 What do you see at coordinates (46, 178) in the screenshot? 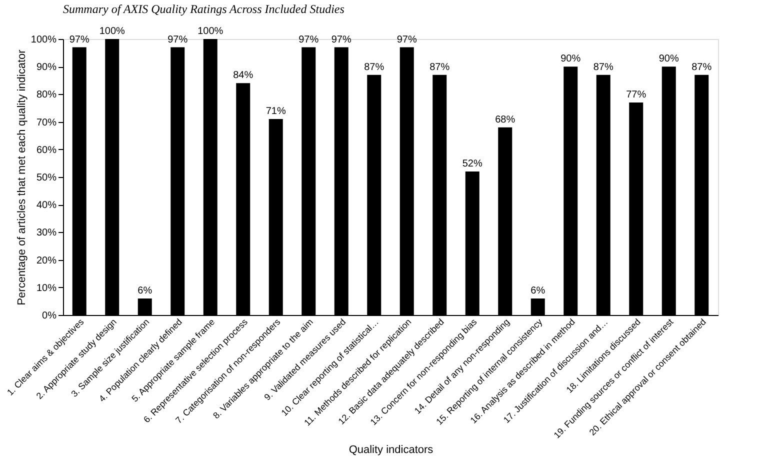
I see `y-tick-label: 50%` at bounding box center [46, 178].